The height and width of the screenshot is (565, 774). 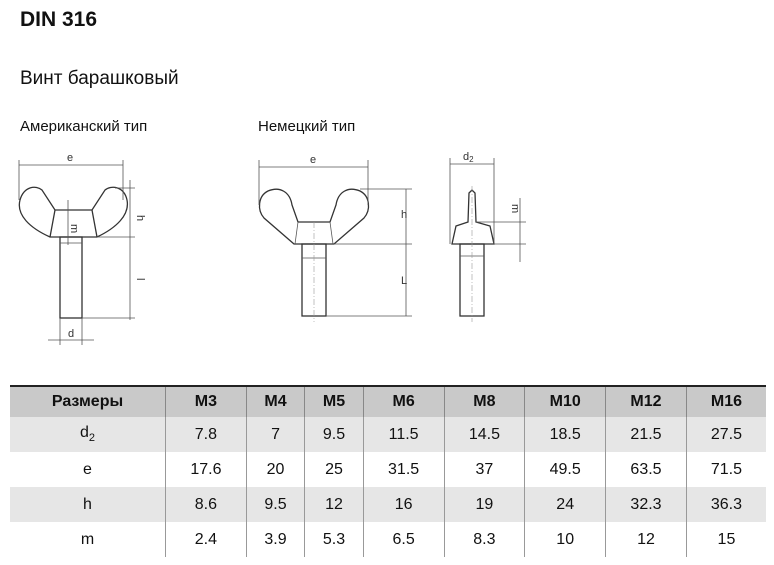 What do you see at coordinates (484, 504) in the screenshot?
I see `table-cell: 19` at bounding box center [484, 504].